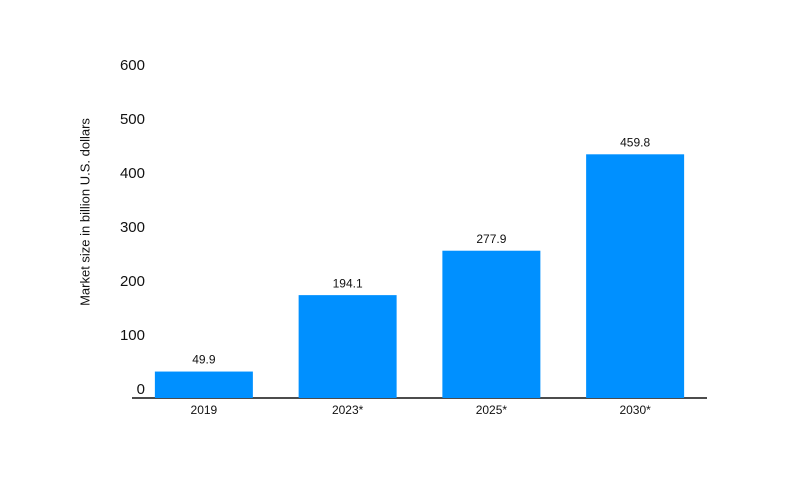  What do you see at coordinates (492, 410) in the screenshot?
I see `x-tick-label: 2025*` at bounding box center [492, 410].